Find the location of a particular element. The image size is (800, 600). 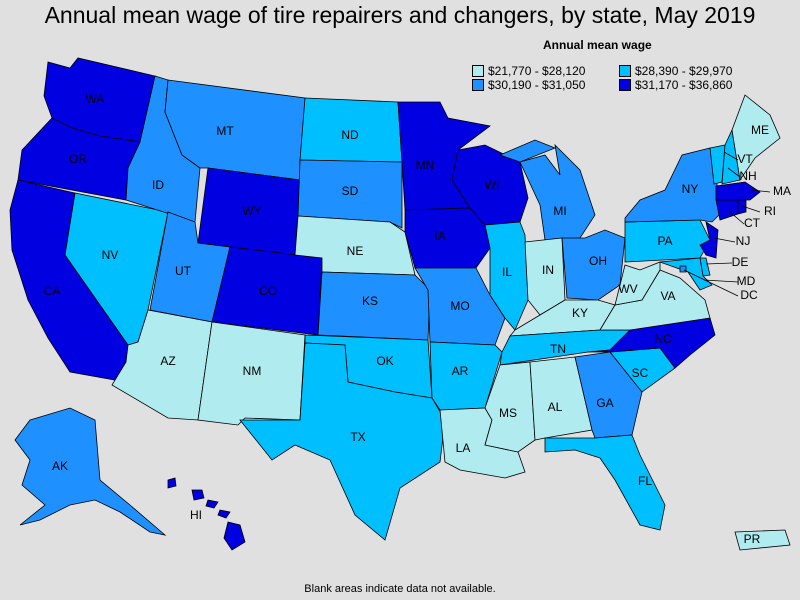

legend-item-4: $31,170 - $36,860 is located at coordinates (675, 85).